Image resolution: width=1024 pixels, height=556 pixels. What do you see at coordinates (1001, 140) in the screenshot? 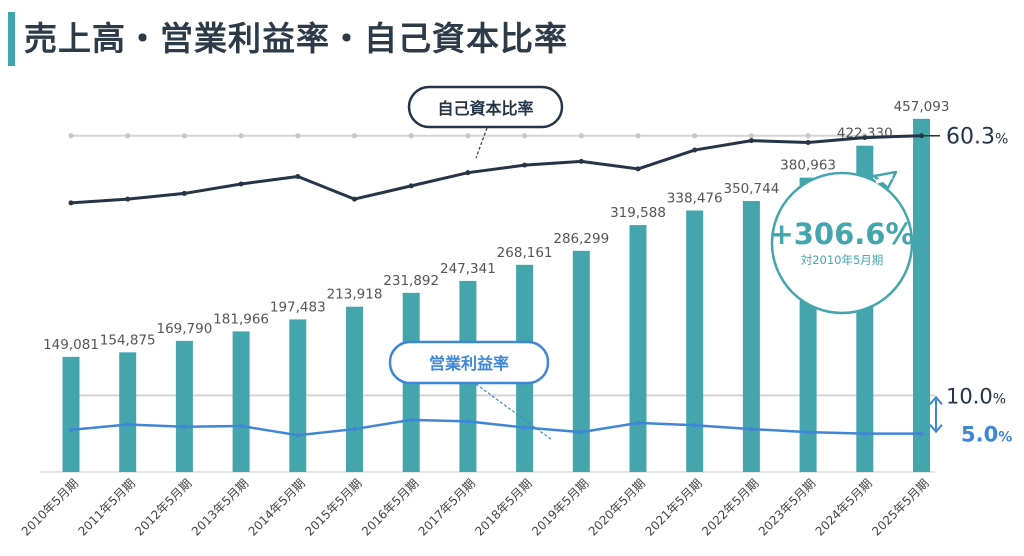
I see `equity-ratio-unit: %` at bounding box center [1001, 140].